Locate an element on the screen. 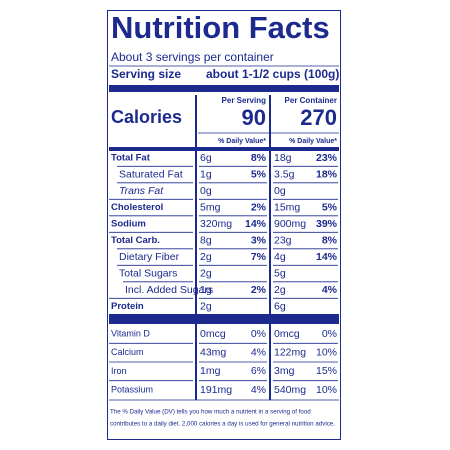 Image resolution: width=450 pixels, height=450 pixels. nutrient-name: Cholesterol is located at coordinates (137, 207).